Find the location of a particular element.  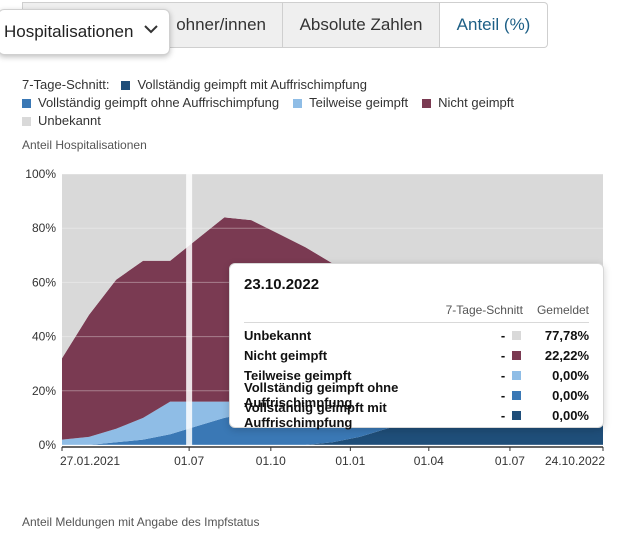

toggle-absolute: Absolute Zahlen is located at coordinates (361, 25).